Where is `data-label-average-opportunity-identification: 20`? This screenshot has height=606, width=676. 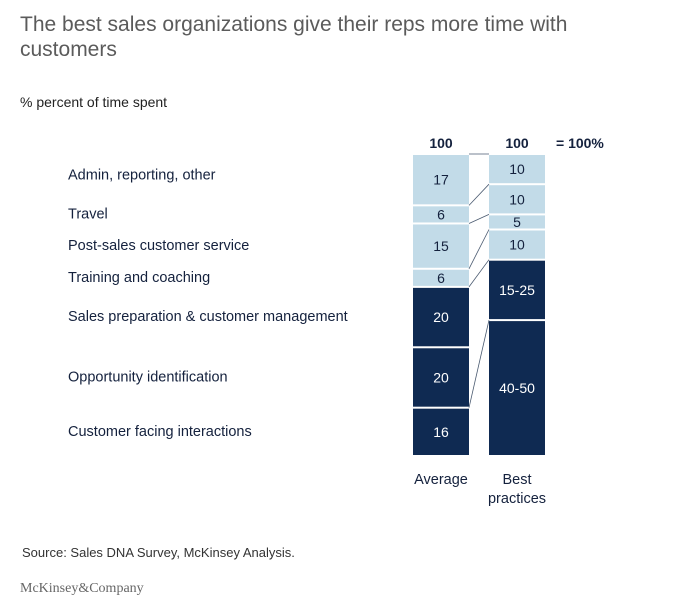
data-label-average-opportunity-identification: 20 is located at coordinates (441, 377).